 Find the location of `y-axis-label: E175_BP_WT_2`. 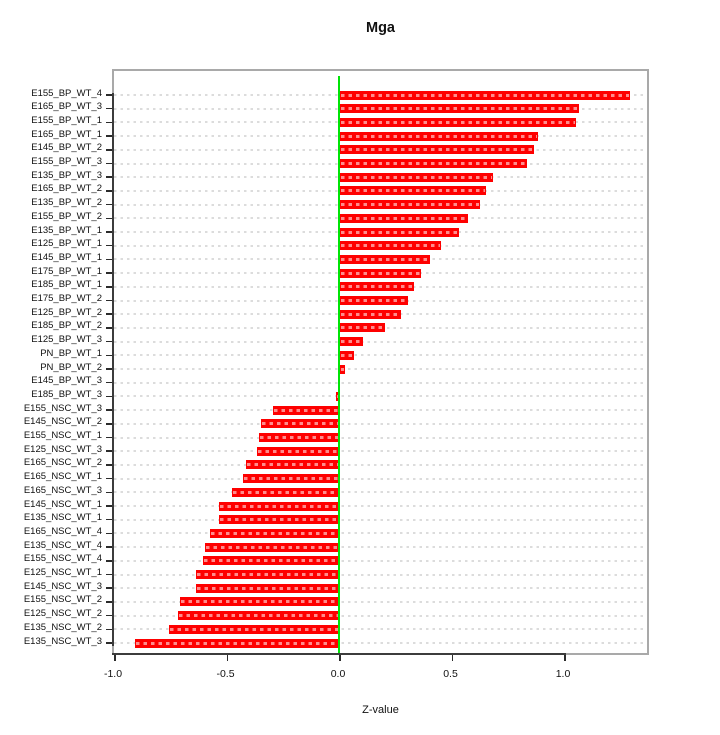

y-axis-label: E175_BP_WT_2 is located at coordinates (66, 298).